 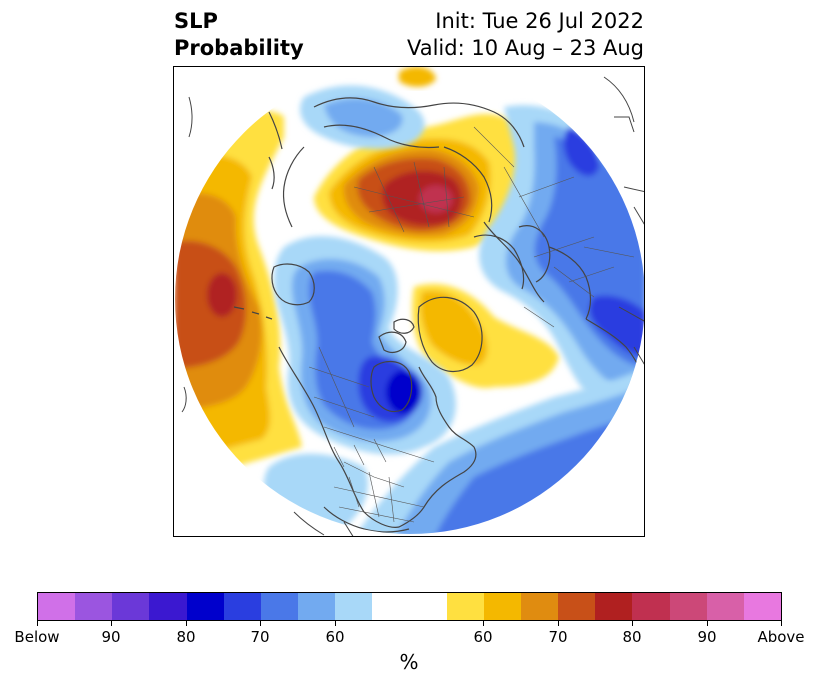 What do you see at coordinates (539, 21) in the screenshot?
I see `init-date: Init: Tue 26 Jul 2022` at bounding box center [539, 21].